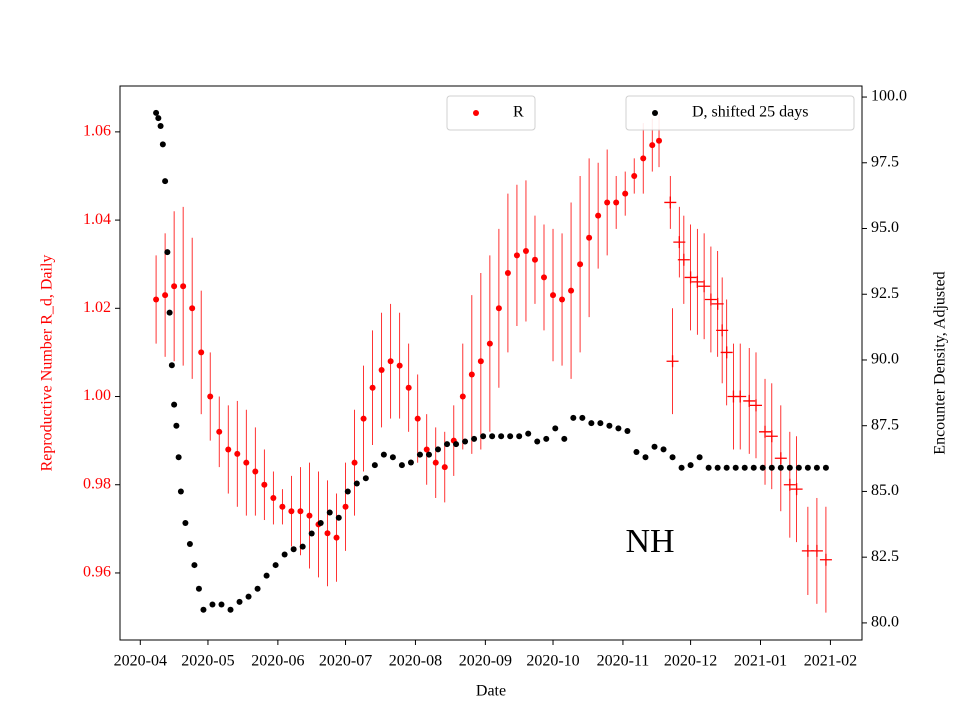 The height and width of the screenshot is (725, 960). Describe the element at coordinates (885, 424) in the screenshot. I see `y2-tick-label: 87.5` at that location.